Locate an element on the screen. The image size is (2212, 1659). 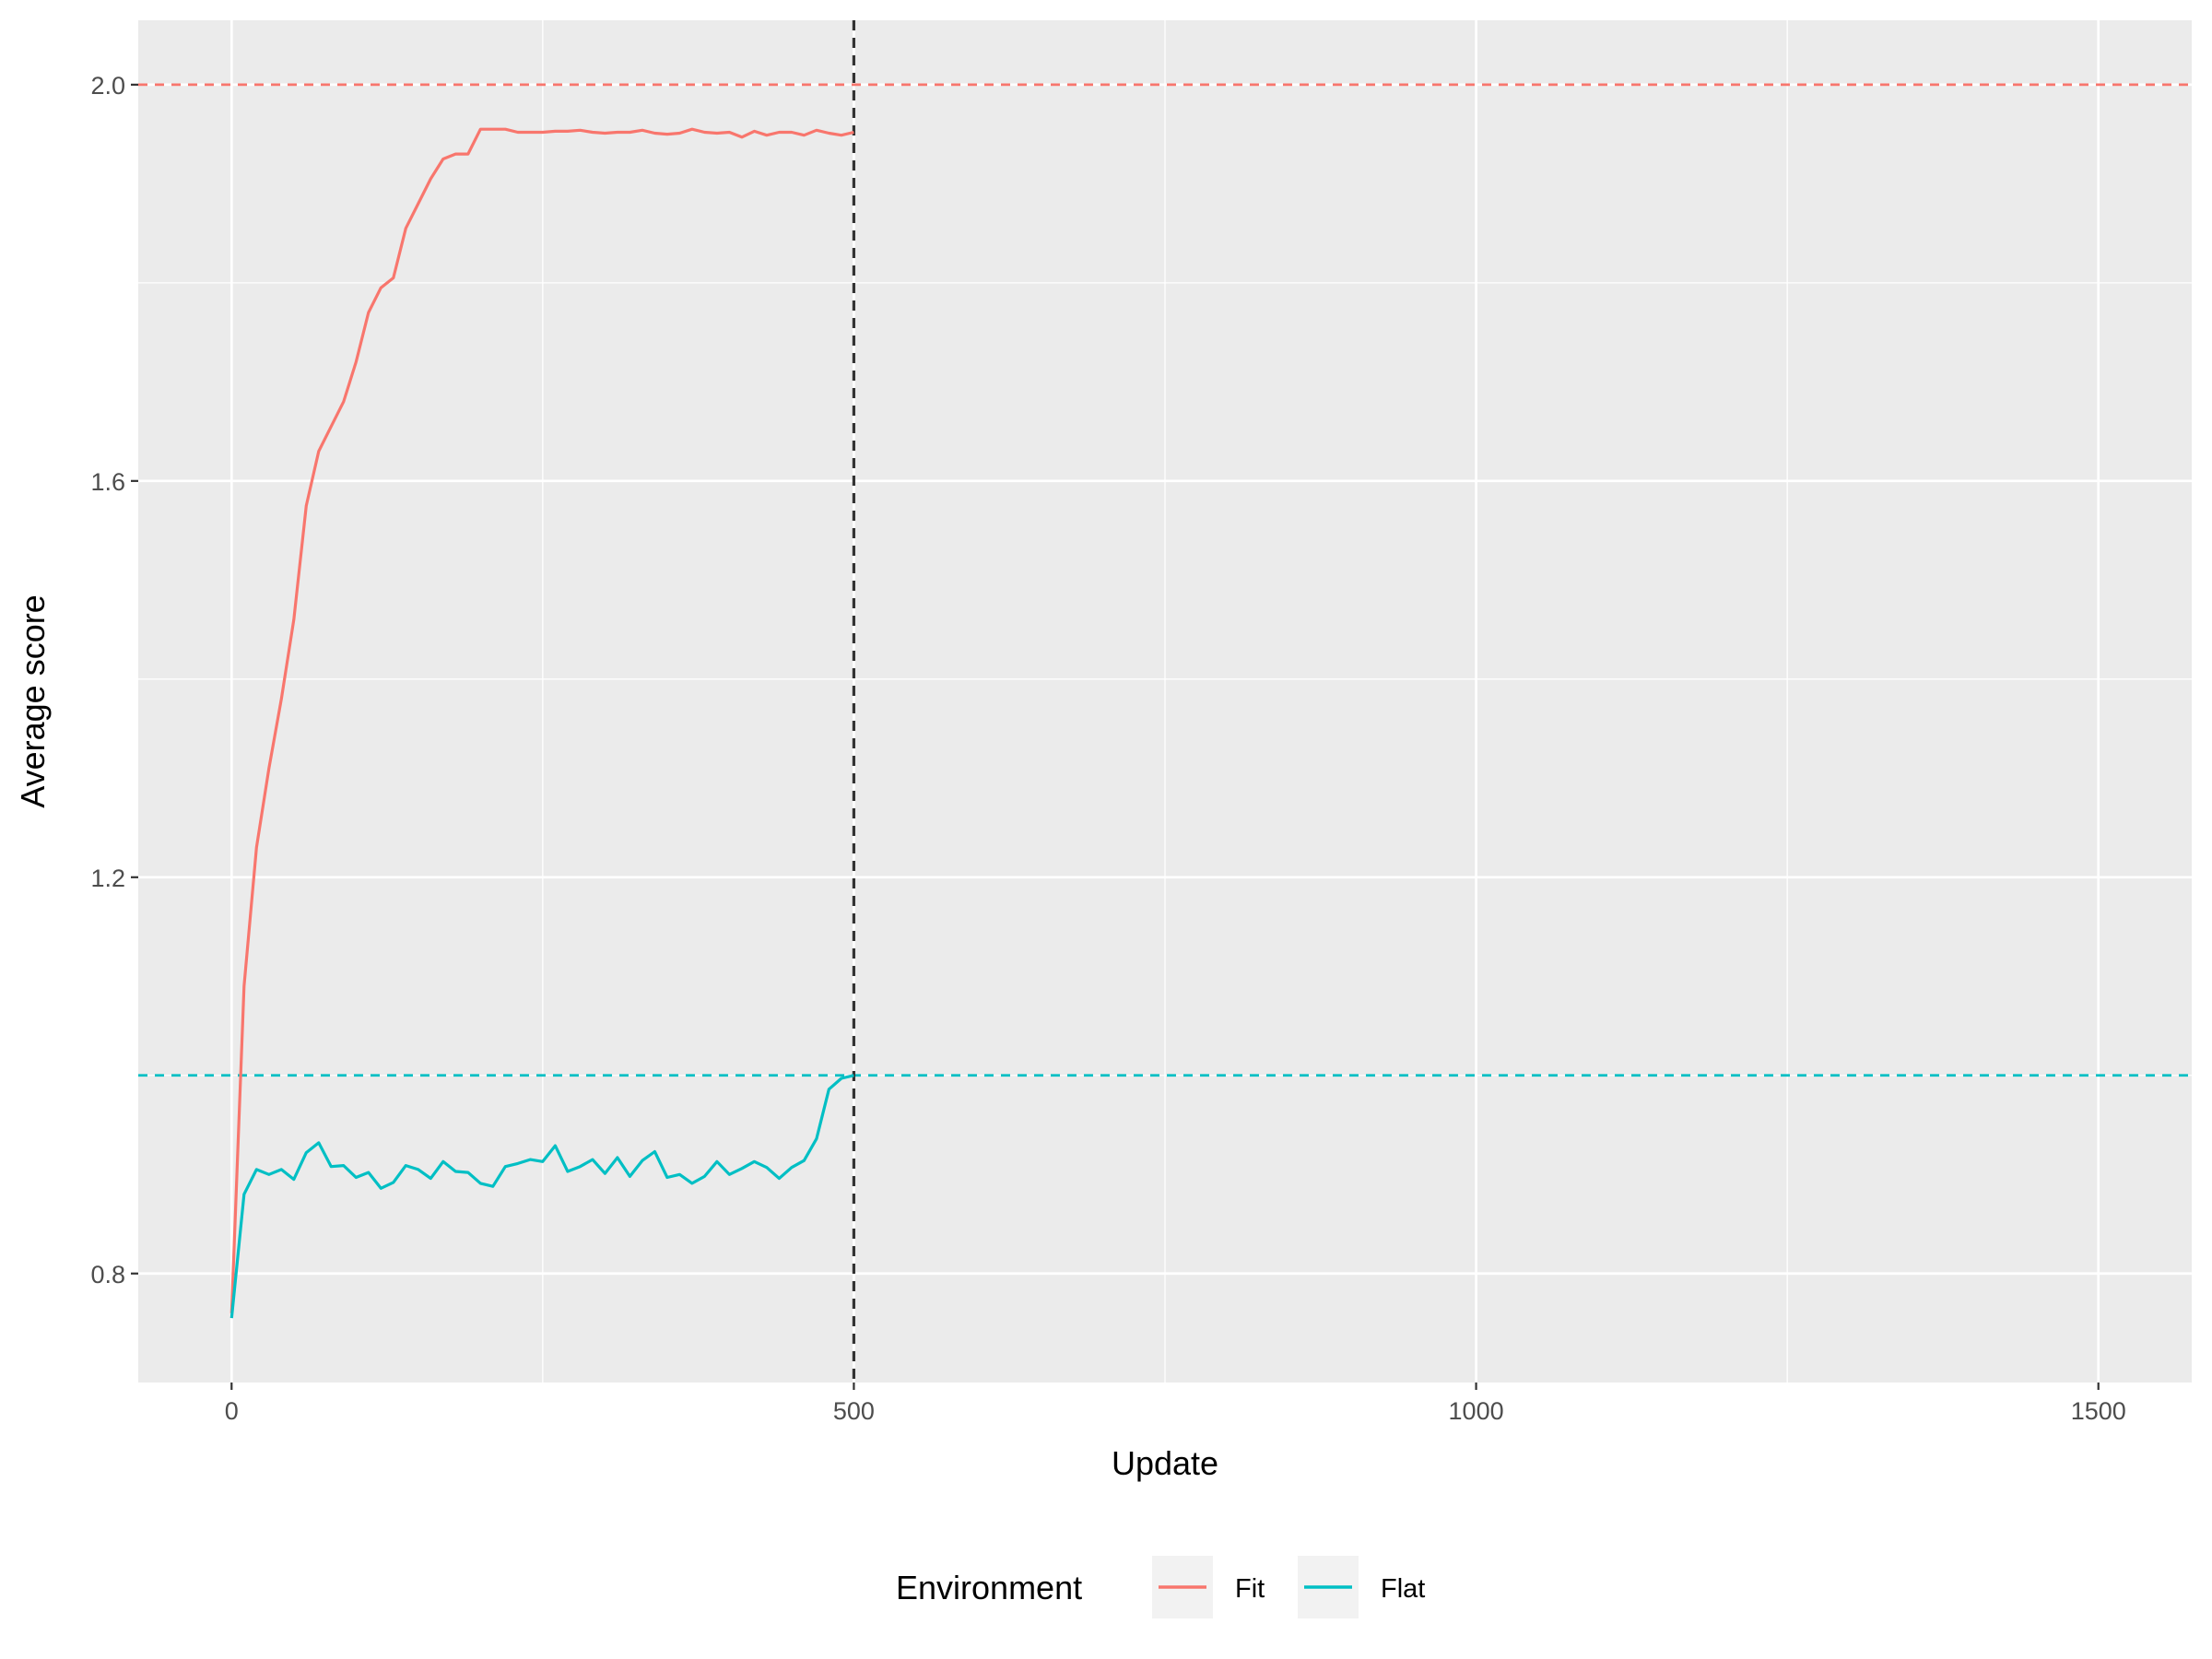
legend-label-fit: Fit is located at coordinates (1250, 1589).